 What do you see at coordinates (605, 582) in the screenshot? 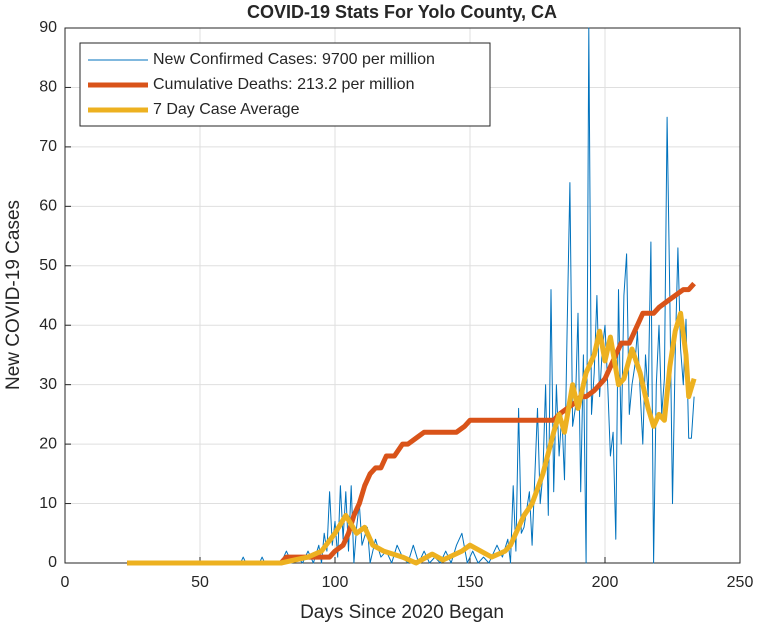
I see `x-tick-label: 200` at bounding box center [605, 582].